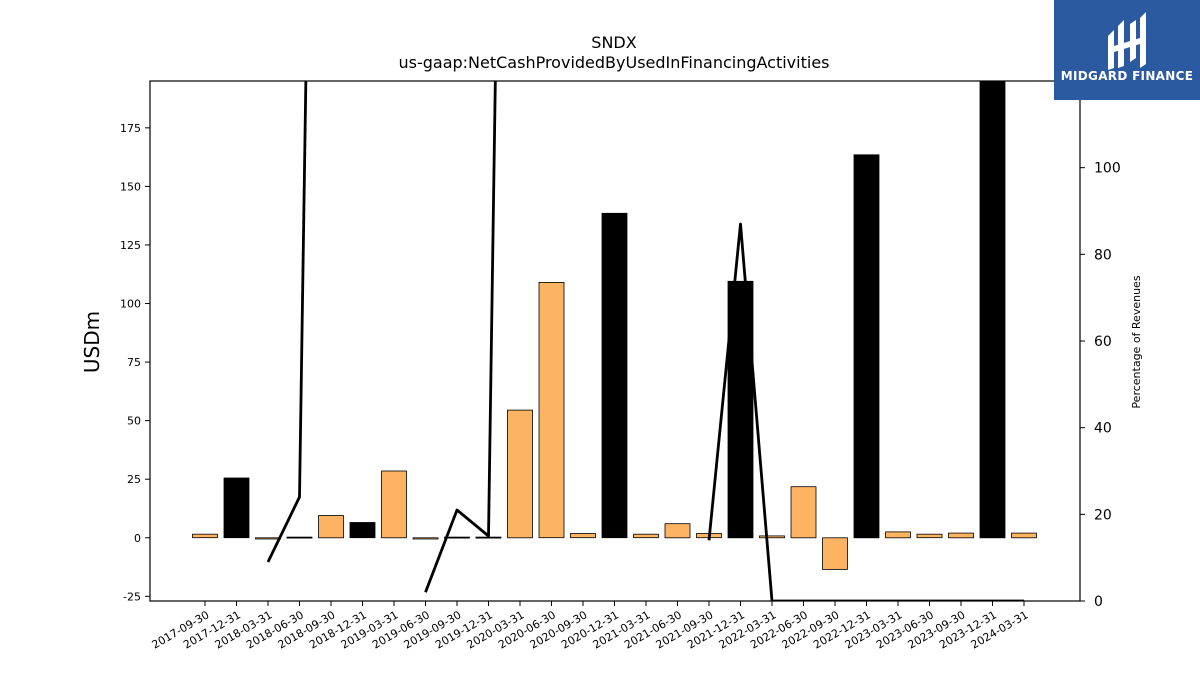 This screenshot has height=675, width=1200. What do you see at coordinates (92, 342) in the screenshot?
I see `y-axis-label: USDm` at bounding box center [92, 342].